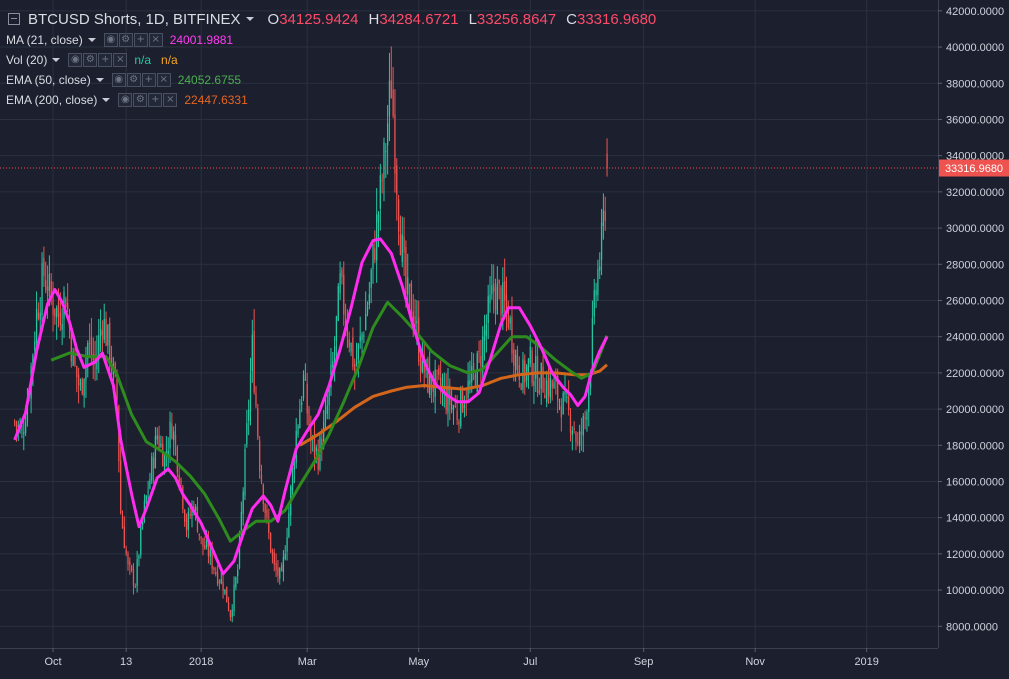 The width and height of the screenshot is (1009, 679). What do you see at coordinates (866, 662) in the screenshot?
I see `x-tick-label: 2019` at bounding box center [866, 662].